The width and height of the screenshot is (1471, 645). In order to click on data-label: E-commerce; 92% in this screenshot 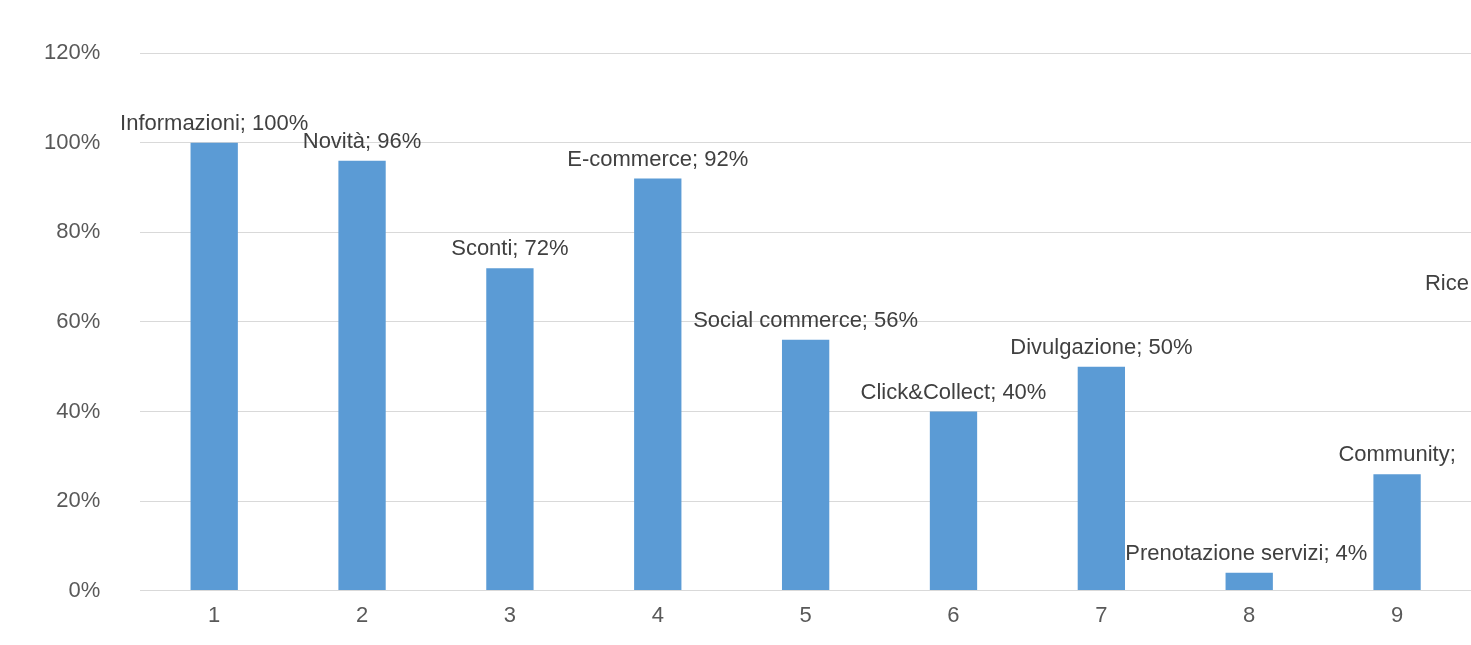, I will do `click(658, 158)`.